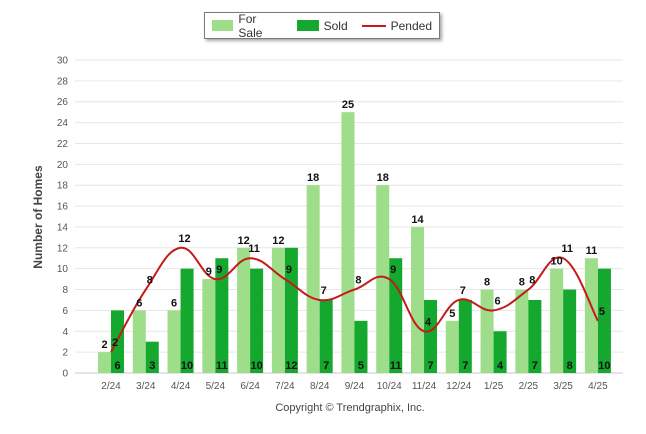 The width and height of the screenshot is (646, 434). Describe the element at coordinates (355, 386) in the screenshot. I see `x-tick-label: 9/24` at that location.